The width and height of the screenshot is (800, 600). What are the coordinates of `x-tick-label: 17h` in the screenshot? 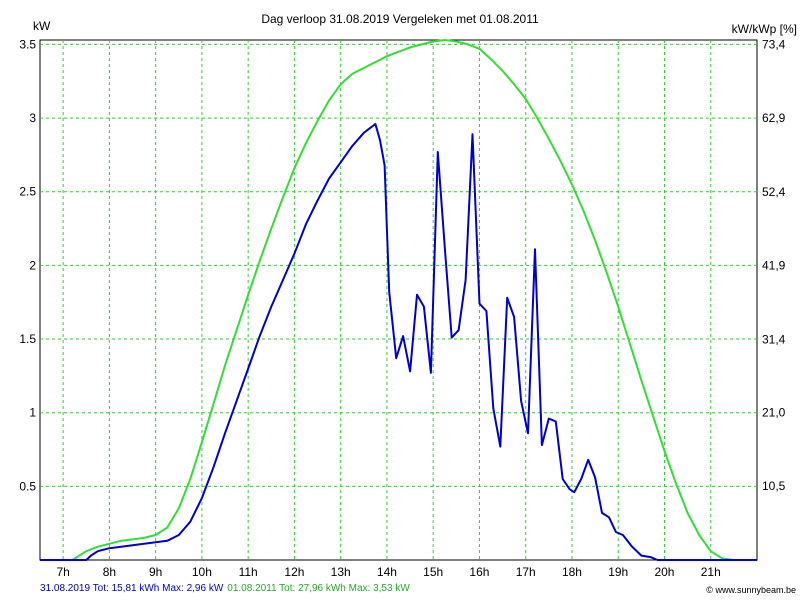 It's located at (526, 572).